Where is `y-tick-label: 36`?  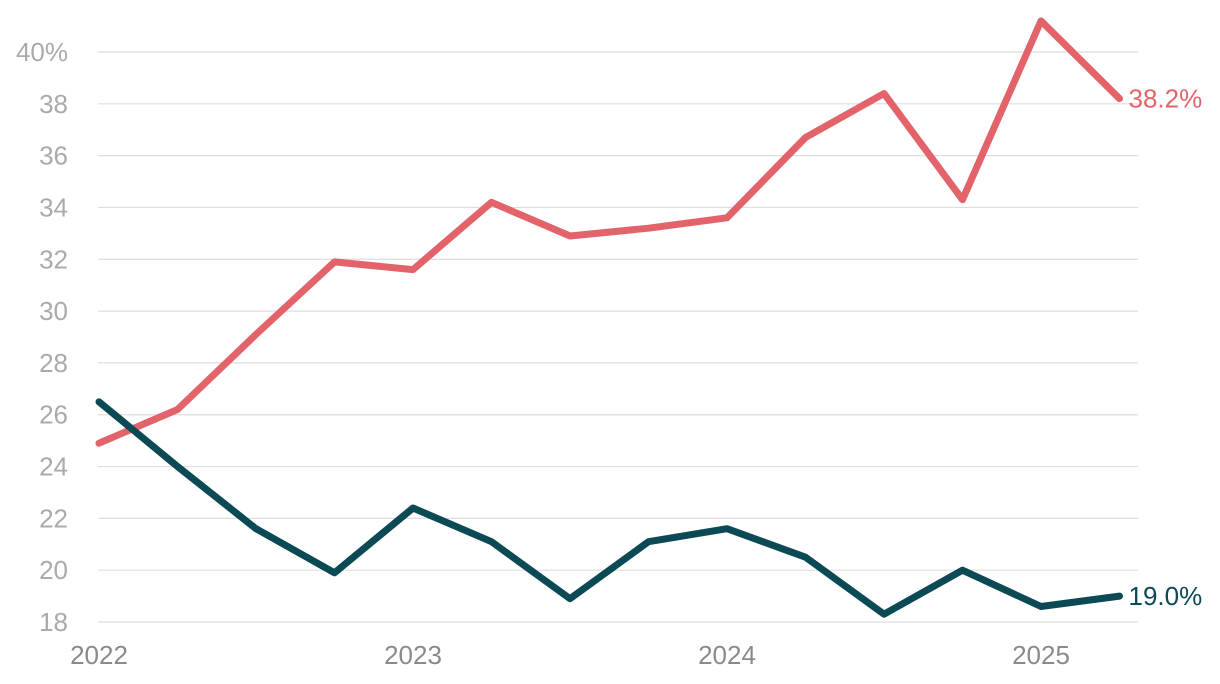
y-tick-label: 36 is located at coordinates (53, 156).